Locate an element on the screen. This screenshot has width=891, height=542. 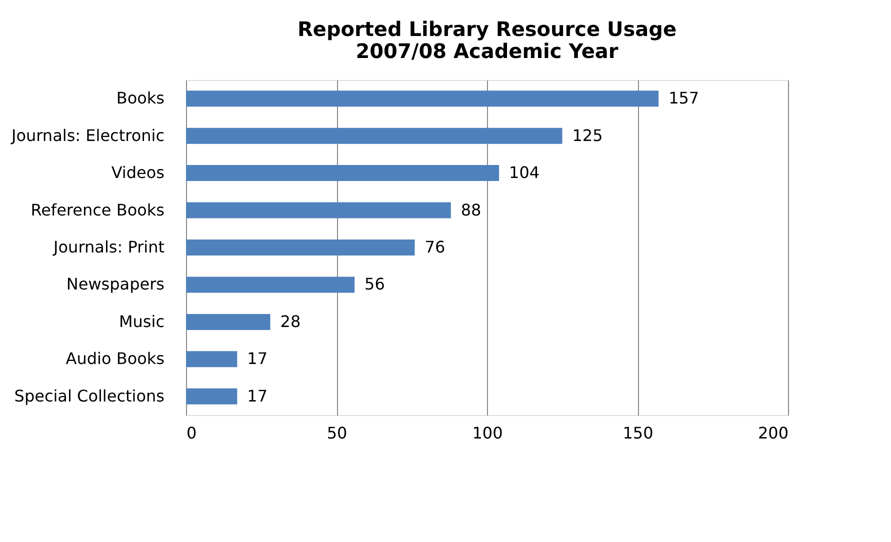
x-tick-label: 100 is located at coordinates (487, 433).